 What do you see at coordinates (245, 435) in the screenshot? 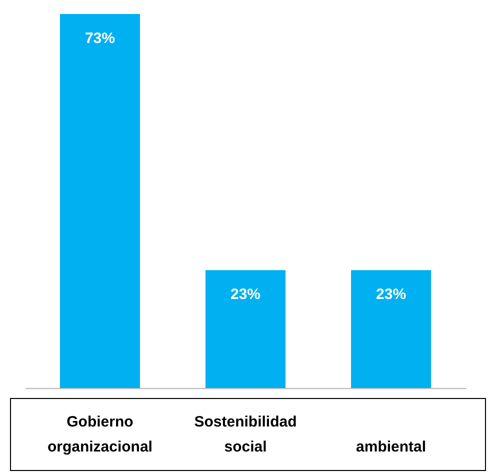
I see `x-tick-label: Sostenibilidad social` at bounding box center [245, 435].